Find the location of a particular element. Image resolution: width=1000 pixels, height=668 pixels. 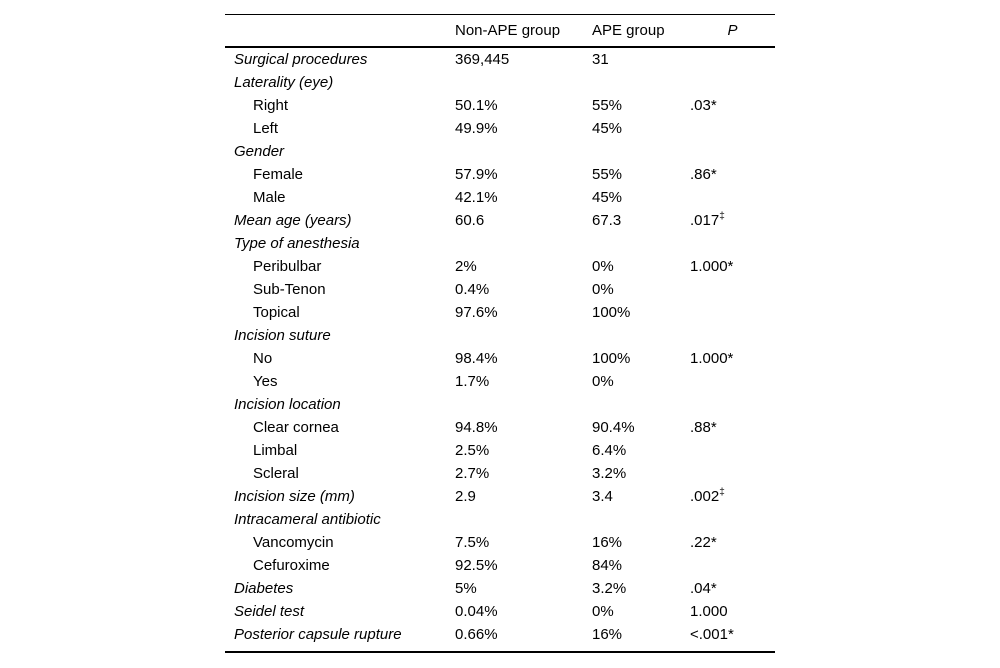

non-ape-value: 7.5% is located at coordinates (472, 542).